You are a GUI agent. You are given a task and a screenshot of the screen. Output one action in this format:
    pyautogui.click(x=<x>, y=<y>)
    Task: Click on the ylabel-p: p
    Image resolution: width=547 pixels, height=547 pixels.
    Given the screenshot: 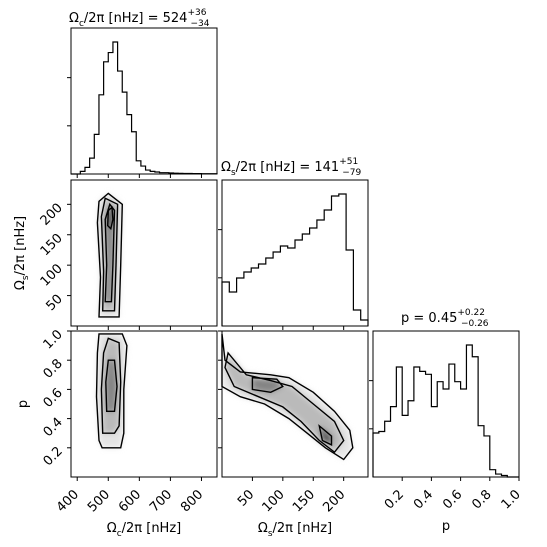 What is the action you would take?
    pyautogui.click(x=23, y=404)
    